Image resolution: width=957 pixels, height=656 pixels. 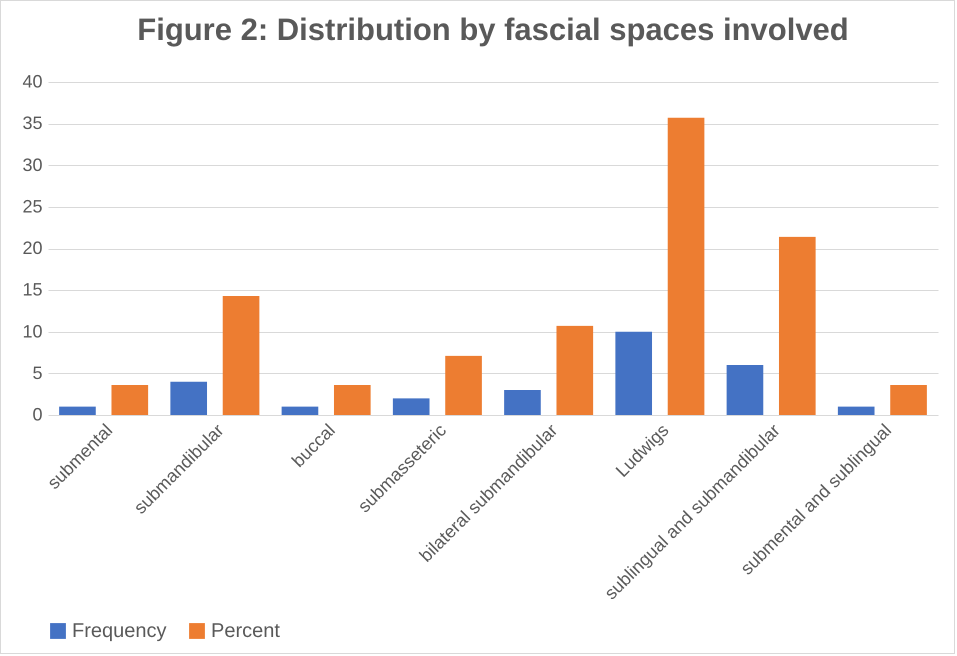 What do you see at coordinates (37, 372) in the screenshot?
I see `y-tick-label: 5` at bounding box center [37, 372].